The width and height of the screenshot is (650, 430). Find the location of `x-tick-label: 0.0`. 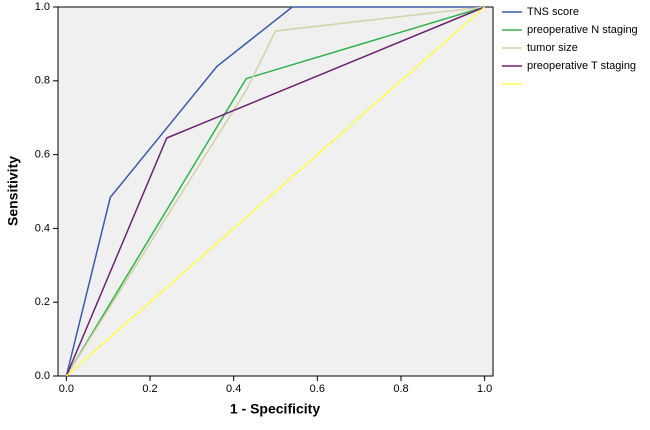

x-tick-label: 0.0 is located at coordinates (66, 389).